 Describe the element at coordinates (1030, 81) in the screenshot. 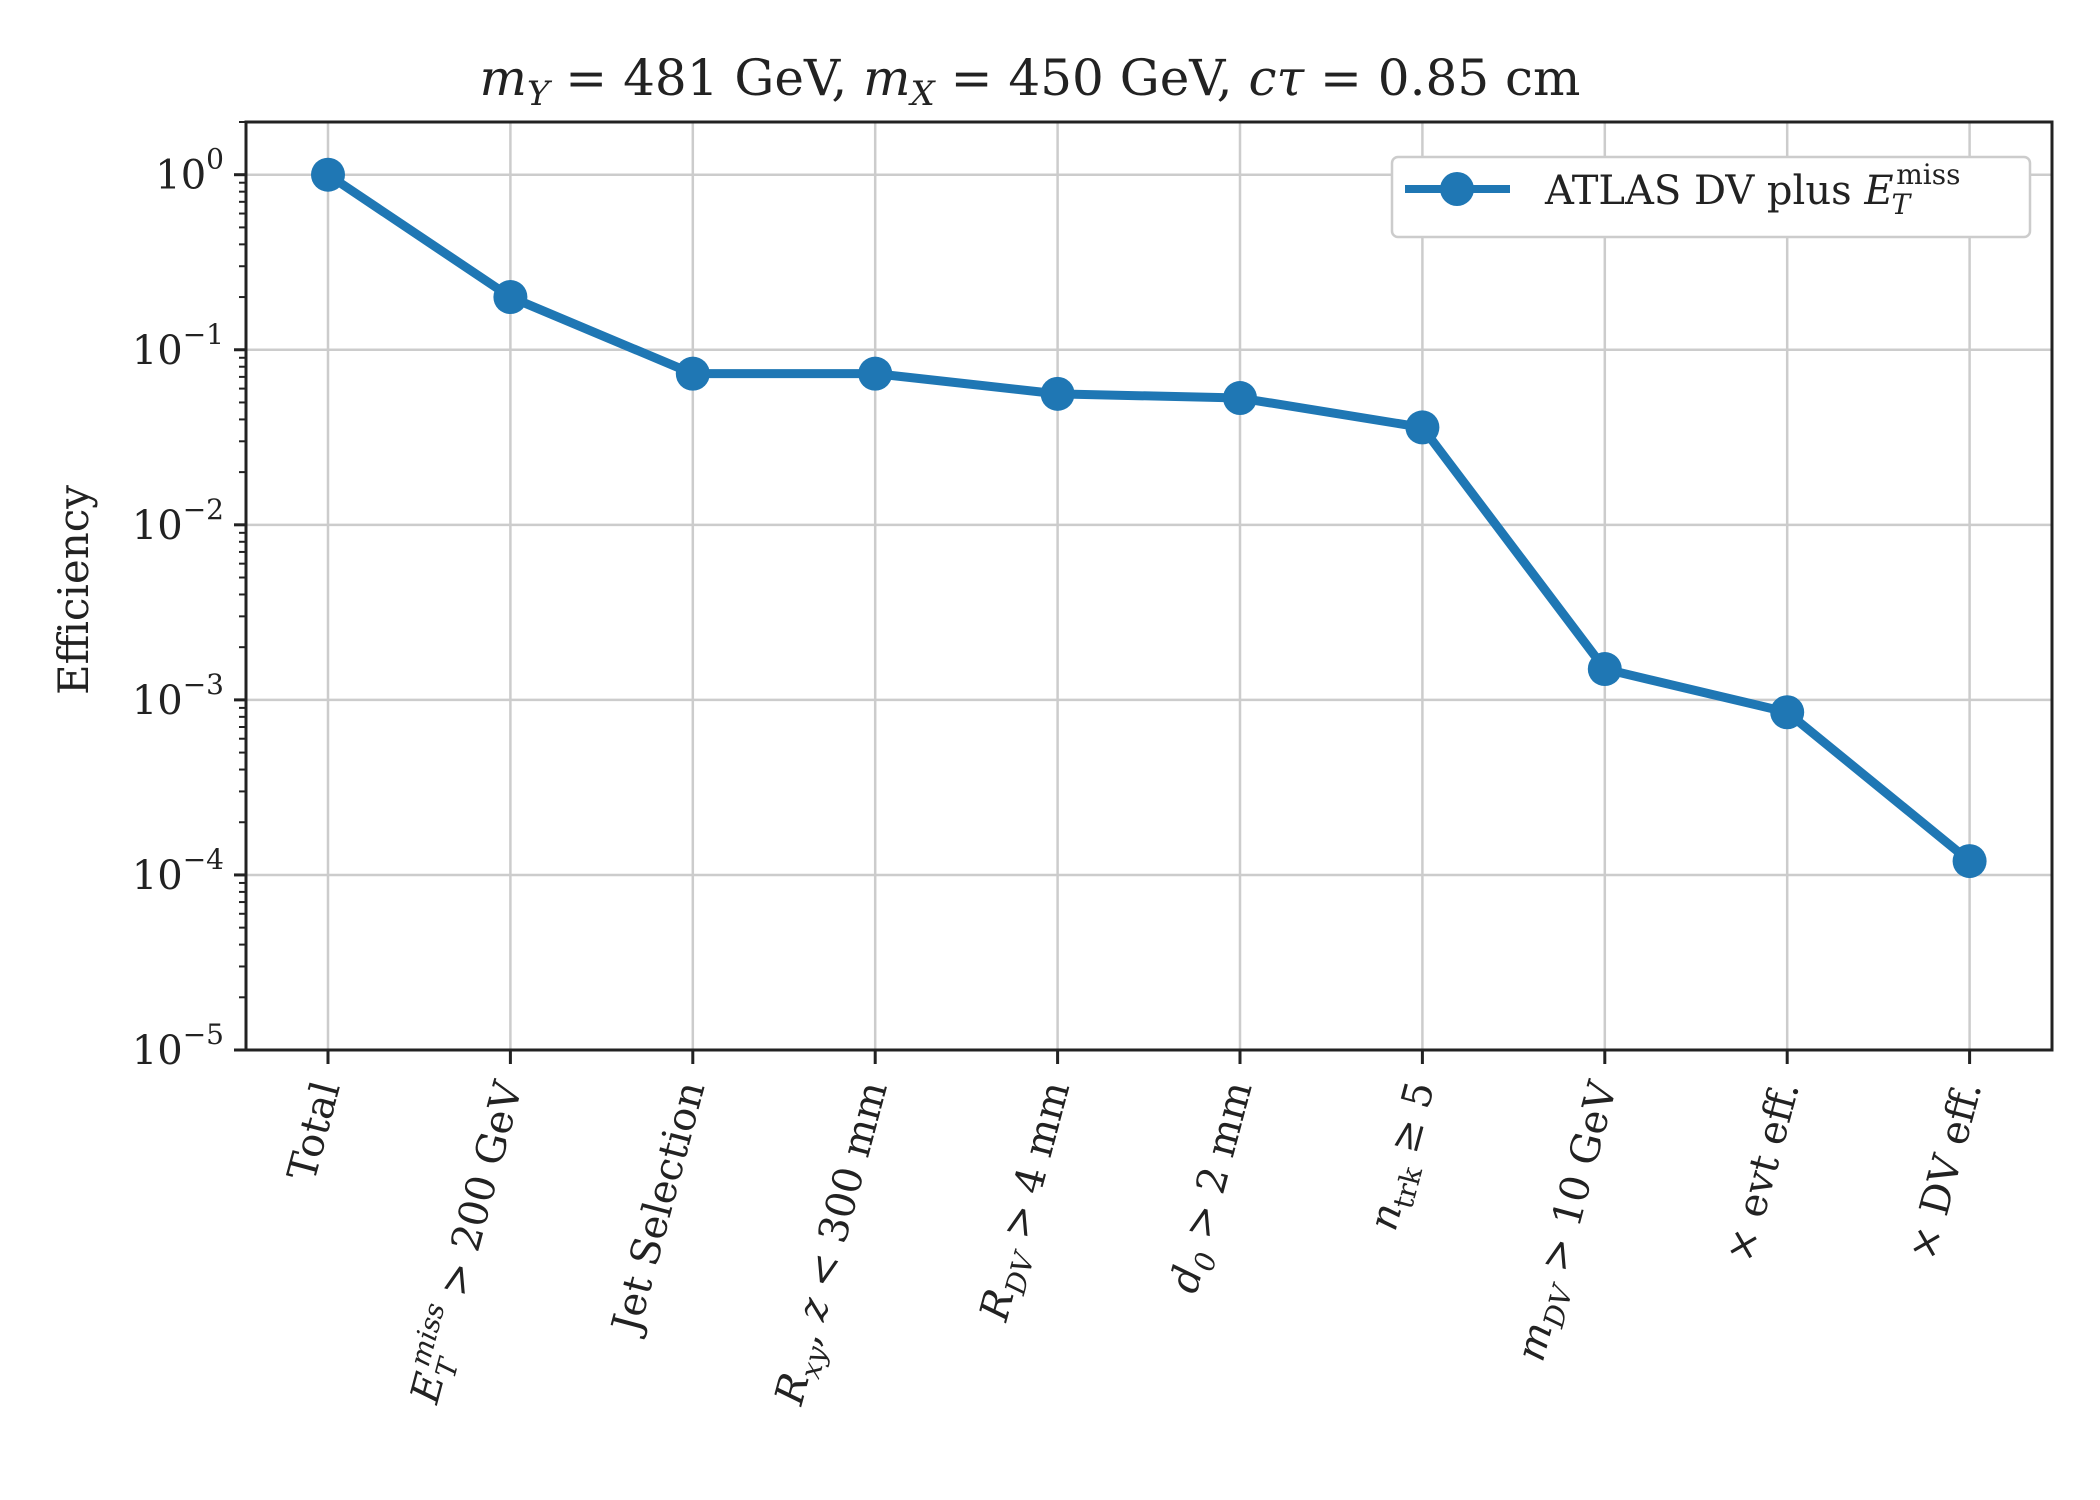

I see `chart-title: mY = 481 GeV, mX = 450 GeV, cτ = 0.85 cm` at that location.